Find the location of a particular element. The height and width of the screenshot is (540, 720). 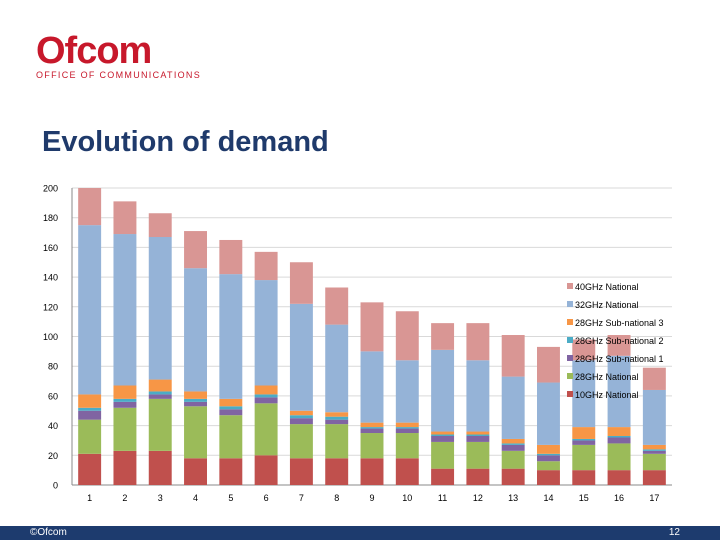

y-tick-label: 160 is located at coordinates (50, 248).